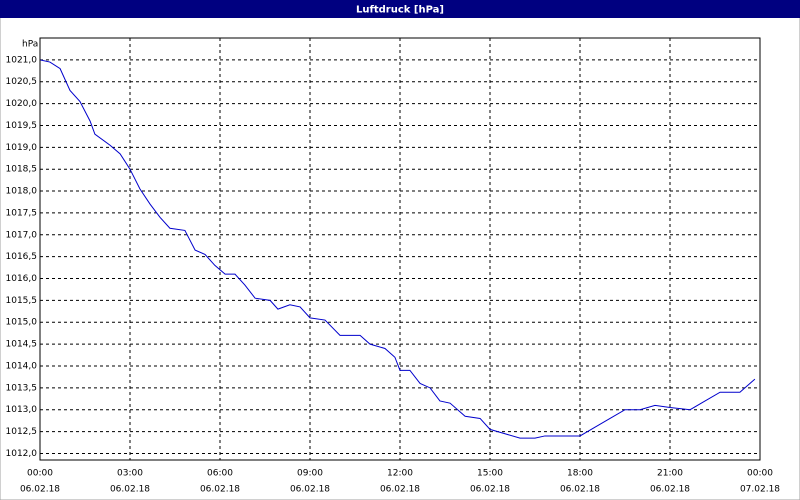 The image size is (800, 500). Describe the element at coordinates (580, 474) in the screenshot. I see `x-tick-label: 18:00` at that location.